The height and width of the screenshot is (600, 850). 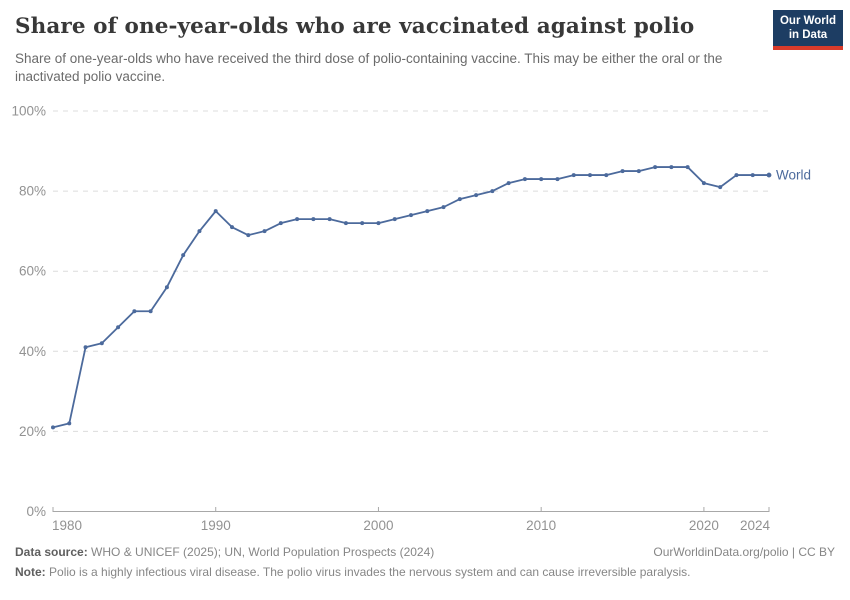 What do you see at coordinates (744, 552) in the screenshot?
I see `attribution: OurWorldinData.org/polio | CC BY` at bounding box center [744, 552].